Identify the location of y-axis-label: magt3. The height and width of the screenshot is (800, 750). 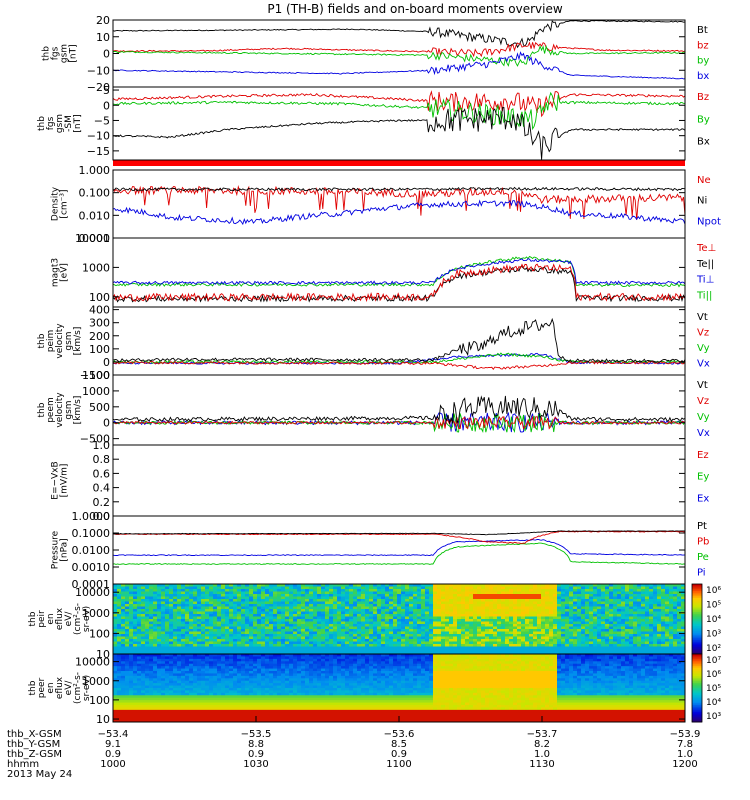
(56, 272).